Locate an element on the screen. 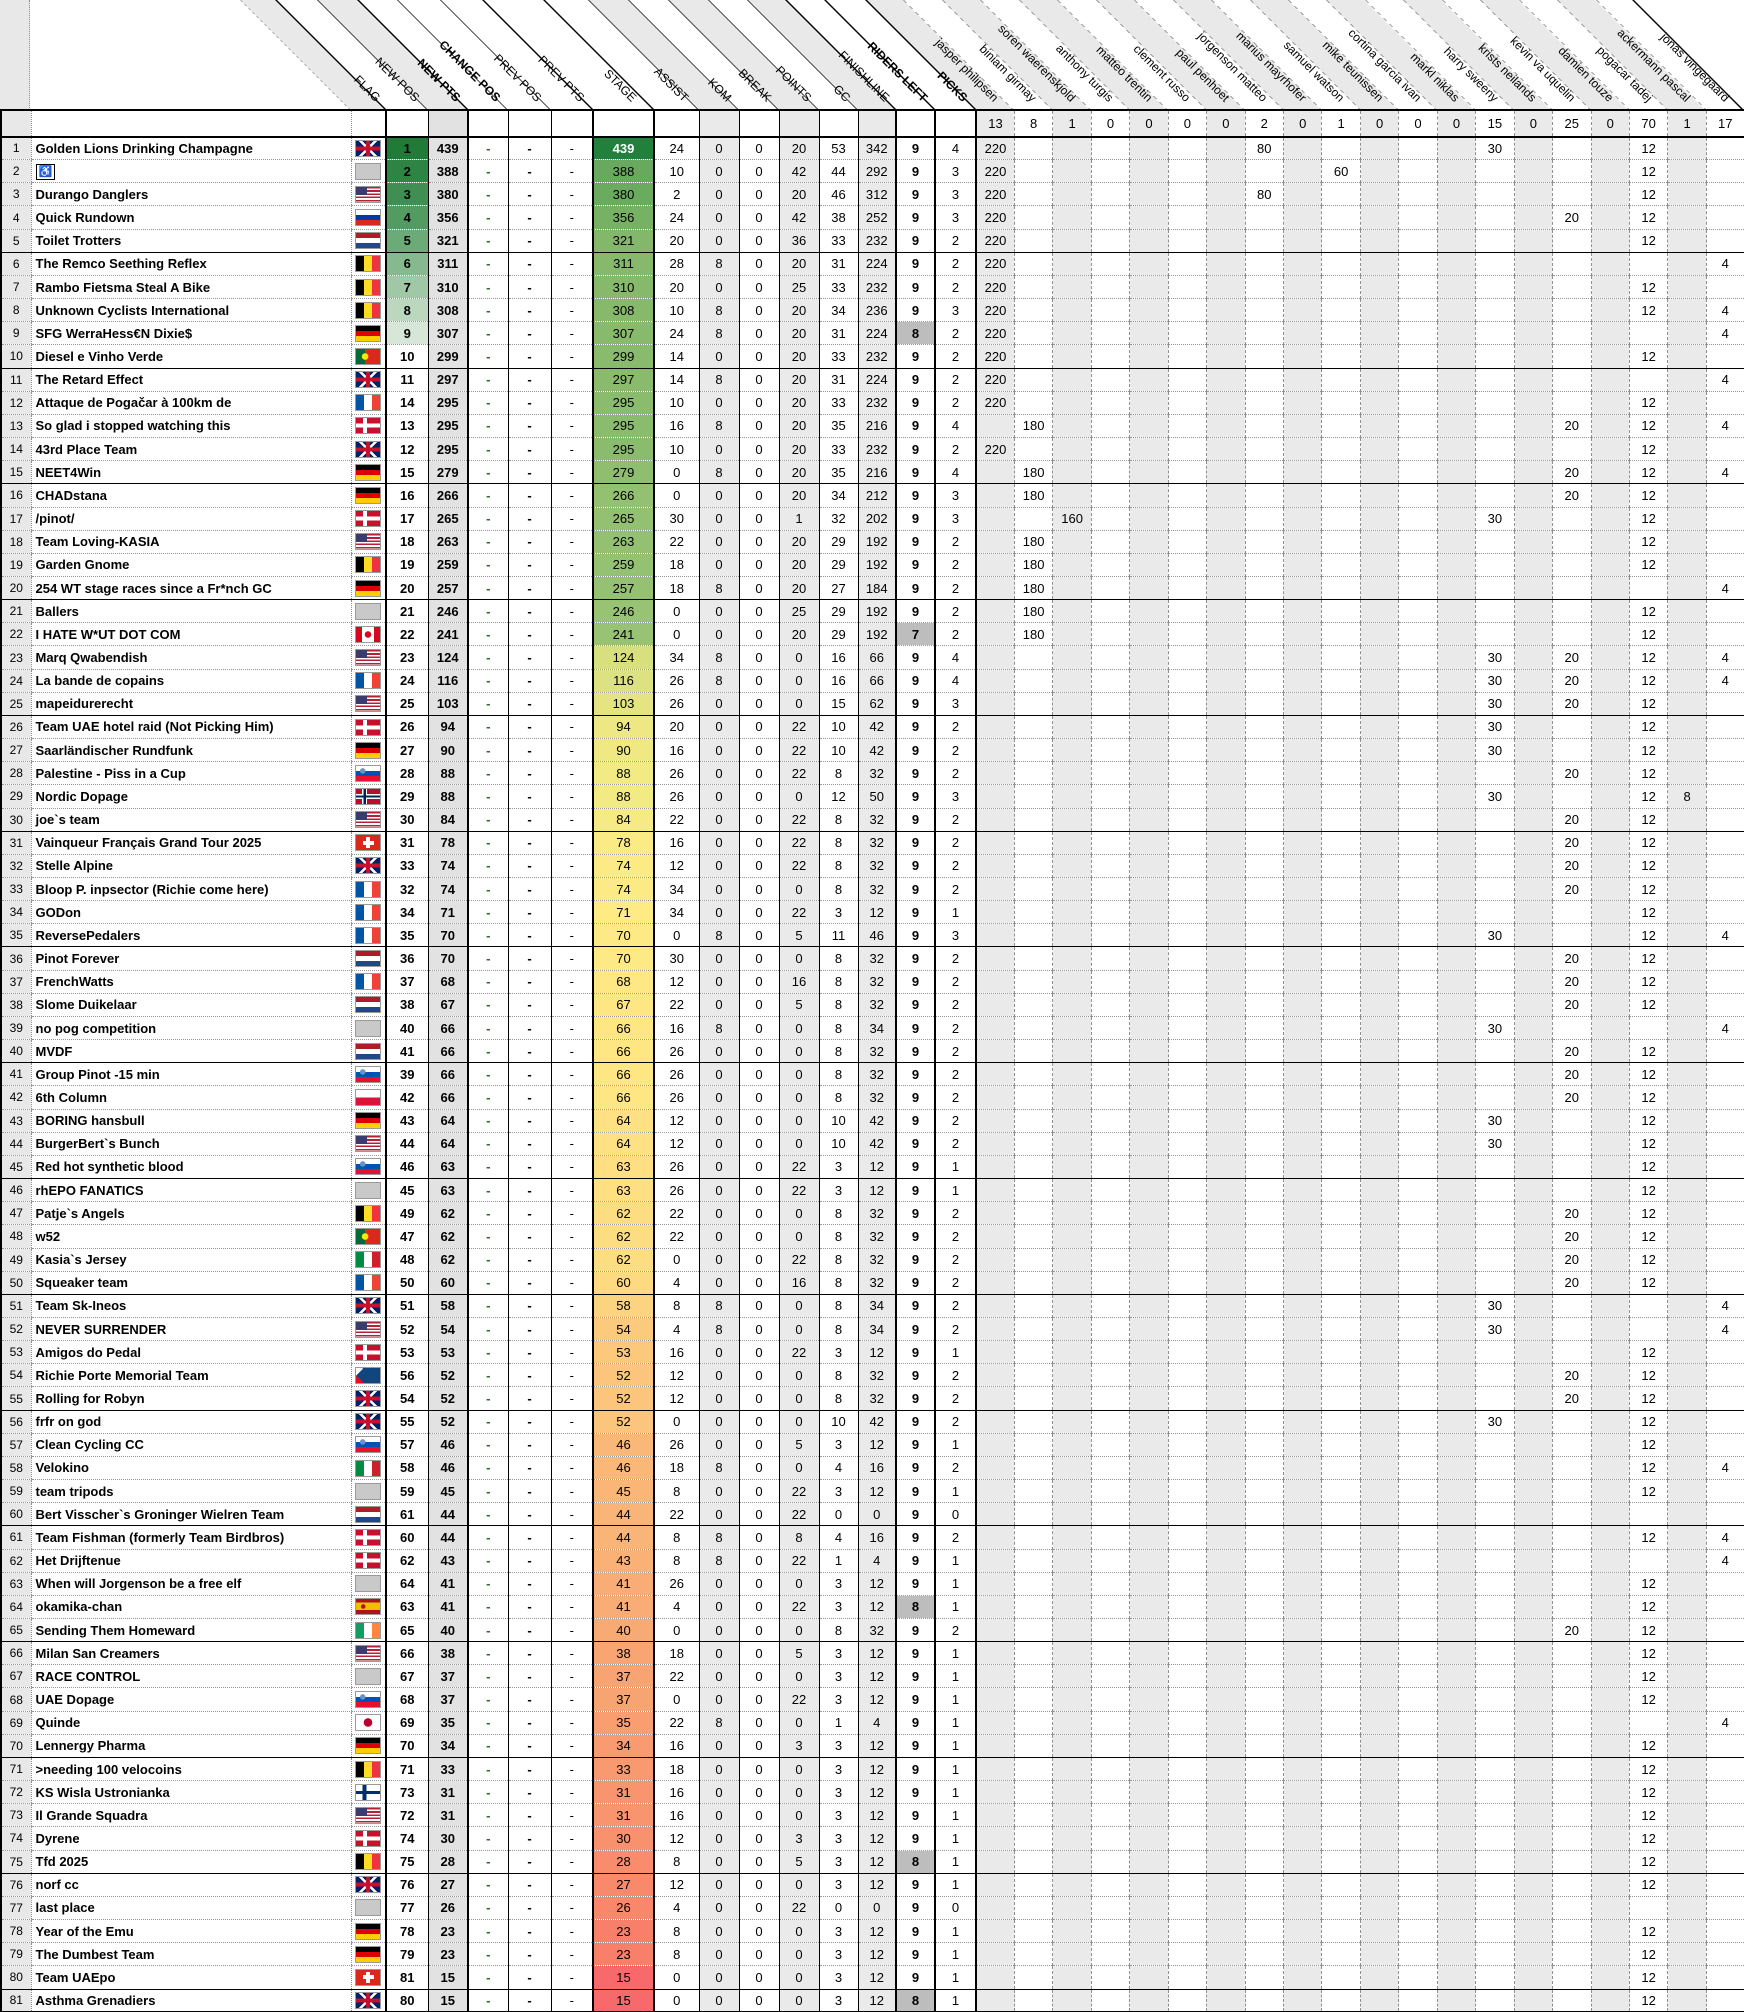 The image size is (1744, 2012). rider-stage-points-empty-name is located at coordinates (190, 124).